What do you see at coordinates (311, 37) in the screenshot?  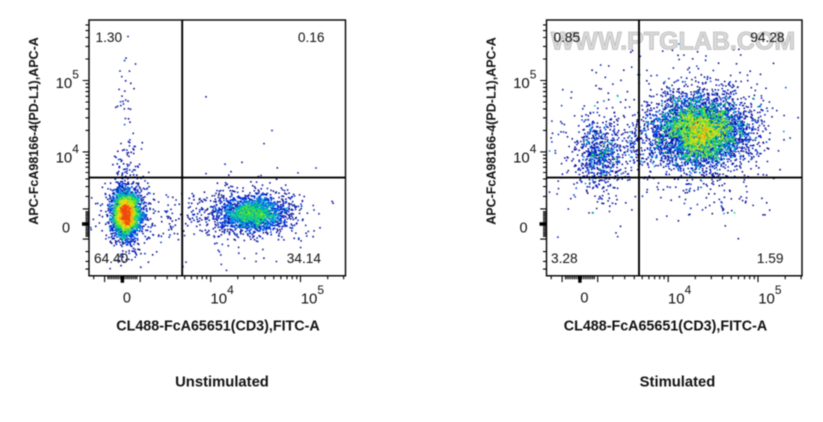 I see `svg-text: 0.16` at bounding box center [311, 37].